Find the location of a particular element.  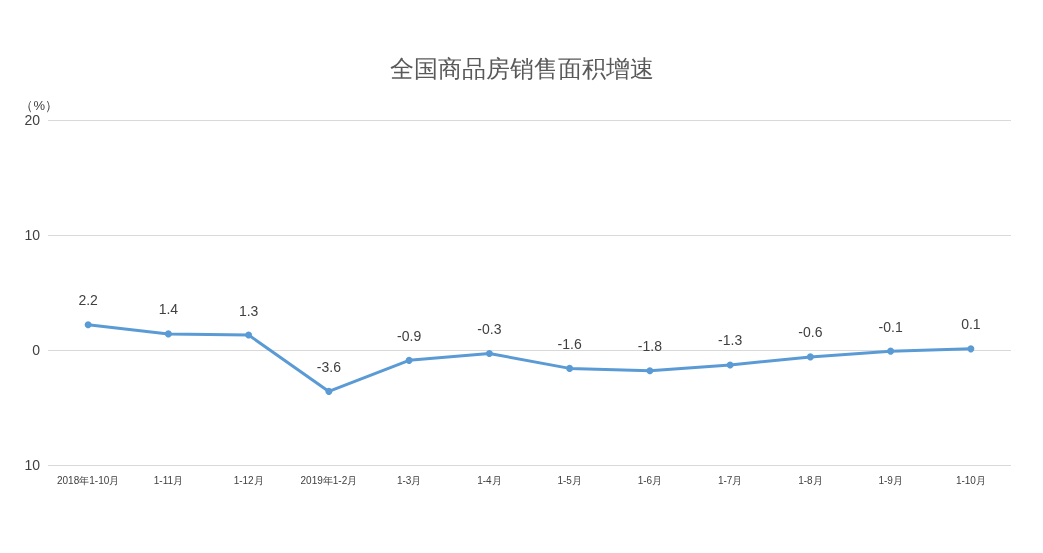

data-label: 1.3 is located at coordinates (248, 310).